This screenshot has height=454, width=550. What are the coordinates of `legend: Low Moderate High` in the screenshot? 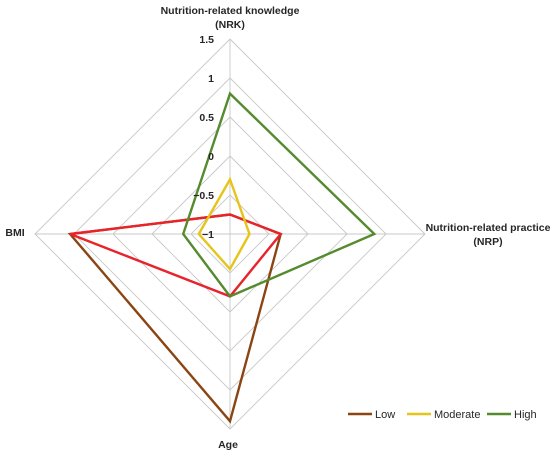 It's located at (442, 415).